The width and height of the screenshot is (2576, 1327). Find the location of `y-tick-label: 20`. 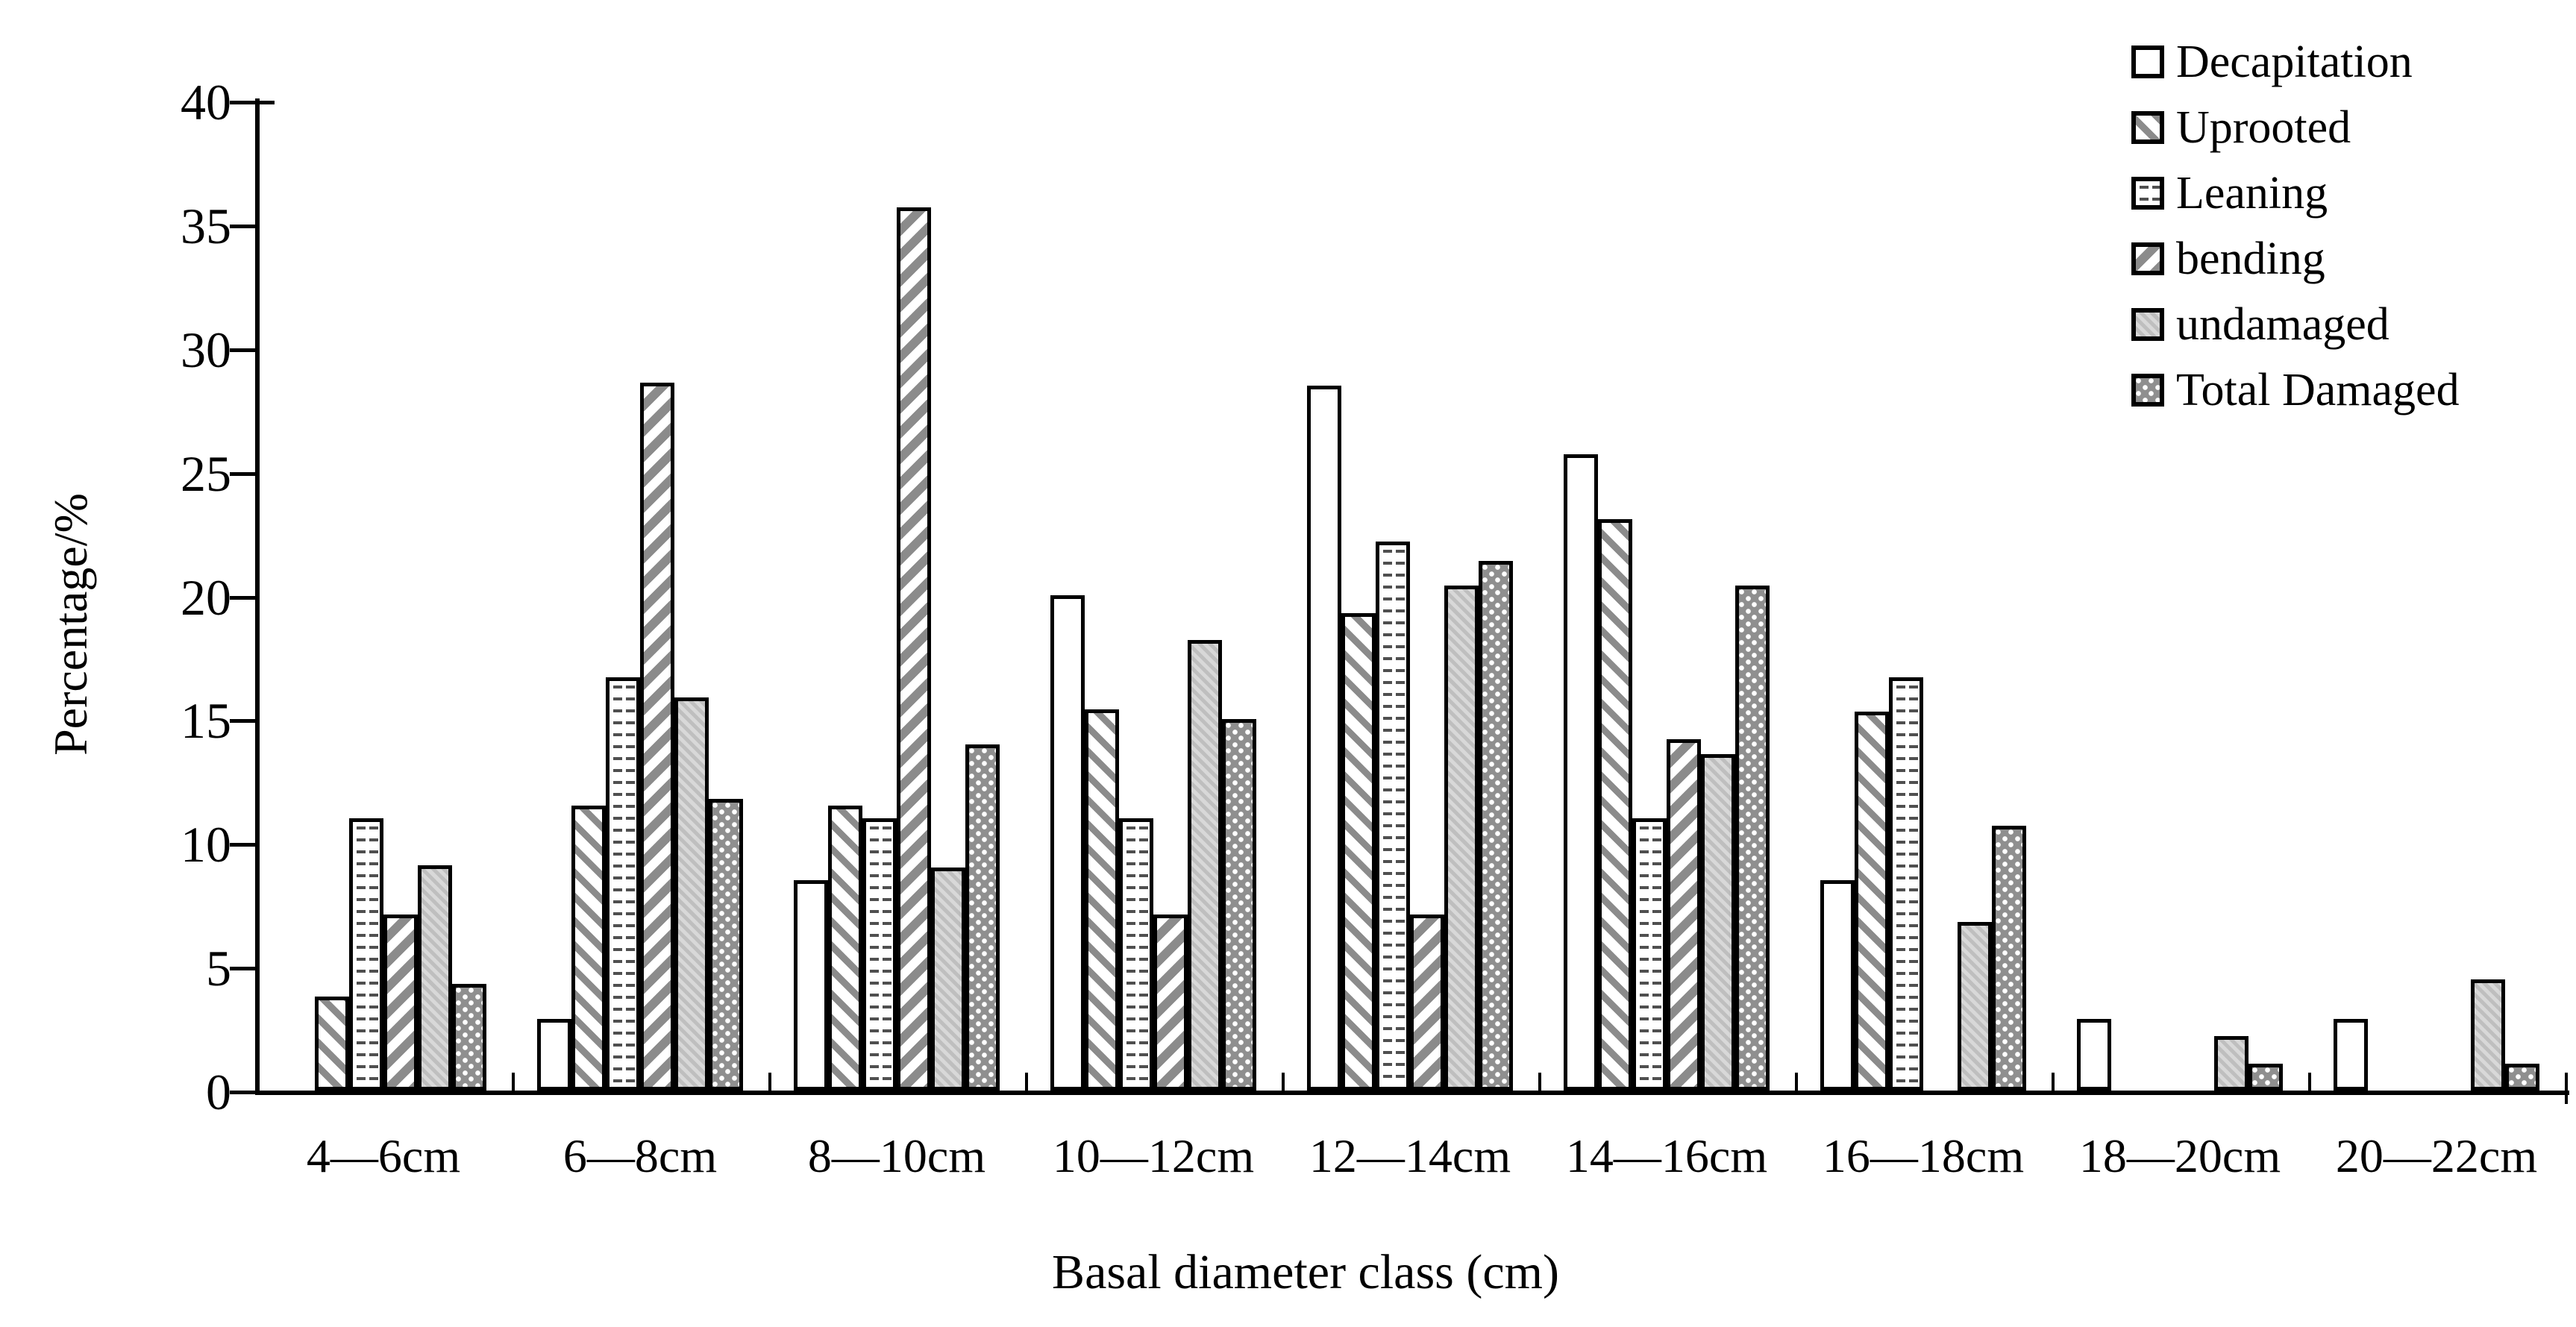

y-tick-label: 20 is located at coordinates (206, 597).